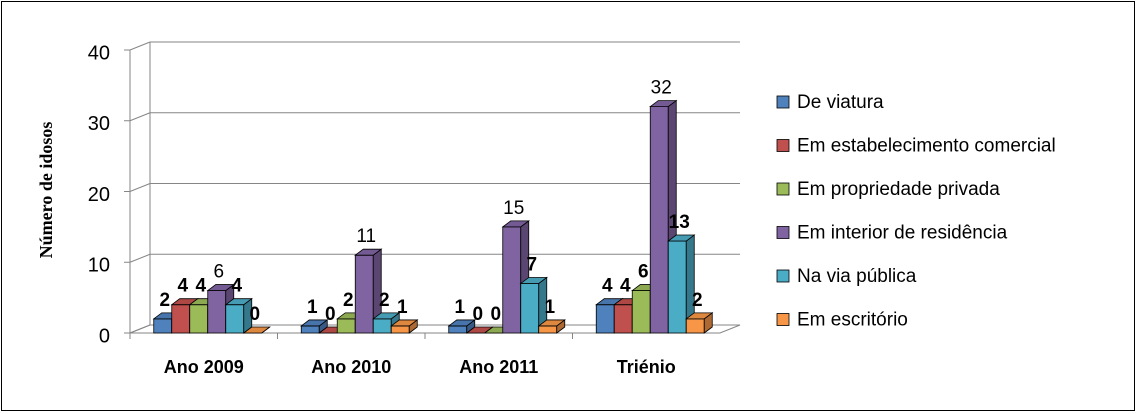 The width and height of the screenshot is (1137, 414). I want to click on legend-label: Na via pública, so click(857, 276).